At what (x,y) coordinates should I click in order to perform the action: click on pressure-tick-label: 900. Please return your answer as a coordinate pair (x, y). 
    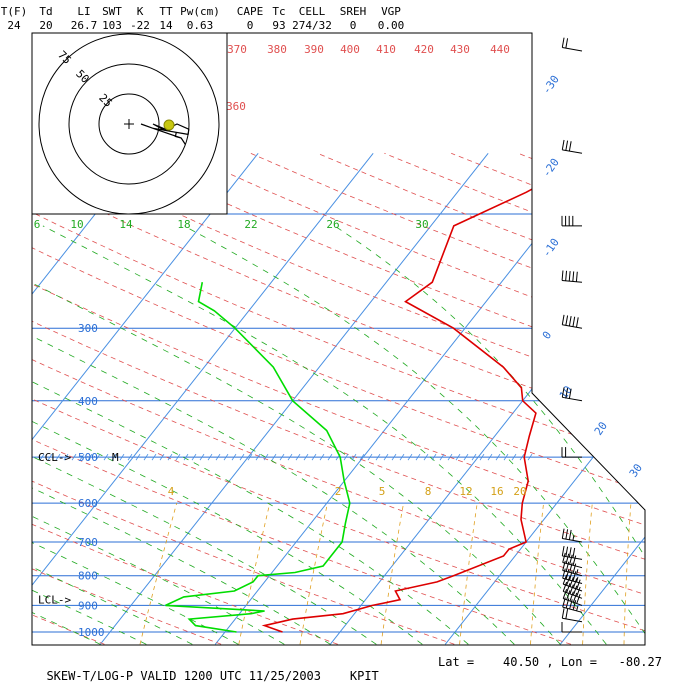
    Looking at the image, I should click on (88, 605).